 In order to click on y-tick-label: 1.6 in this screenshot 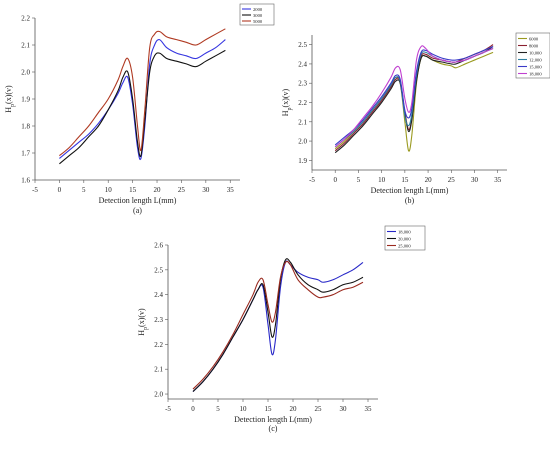, I will do `click(25, 181)`.